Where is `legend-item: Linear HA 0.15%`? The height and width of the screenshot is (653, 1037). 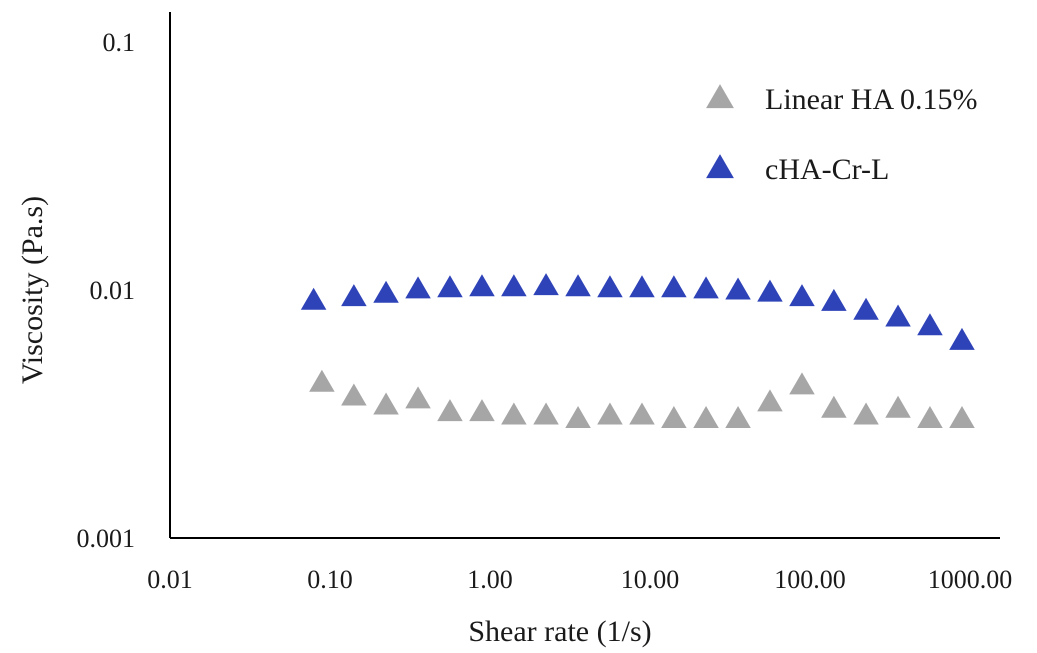
legend-item: Linear HA 0.15% is located at coordinates (841, 99).